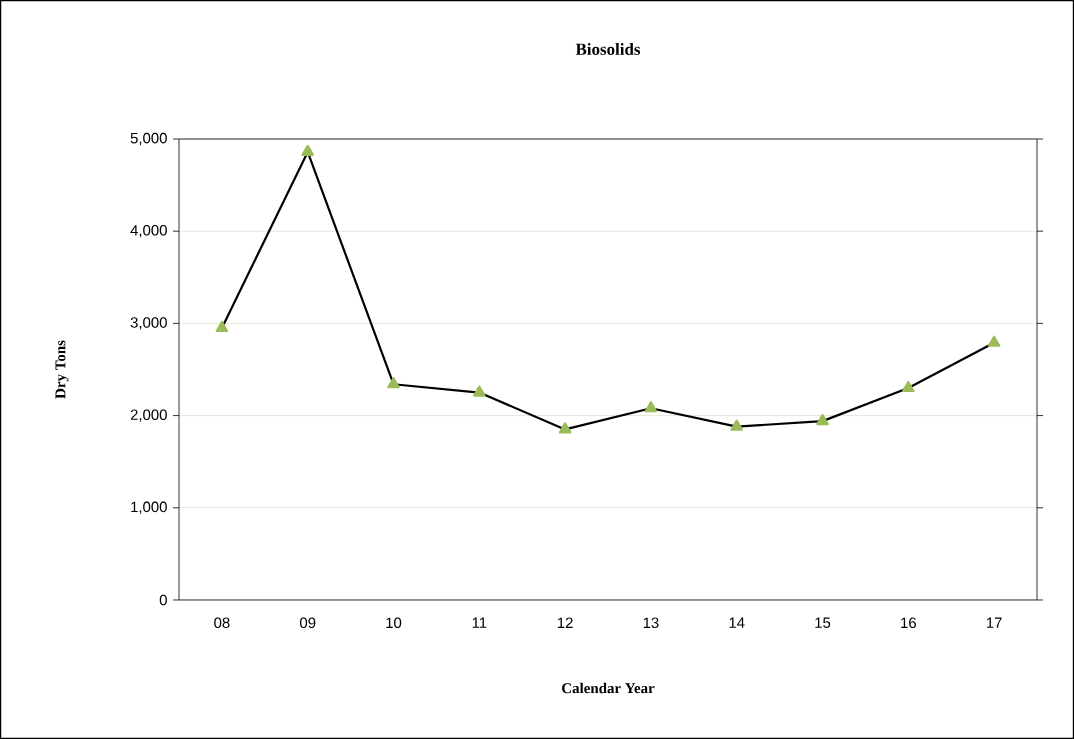 Image resolution: width=1074 pixels, height=739 pixels. I want to click on x-tick-label: 16, so click(908, 623).